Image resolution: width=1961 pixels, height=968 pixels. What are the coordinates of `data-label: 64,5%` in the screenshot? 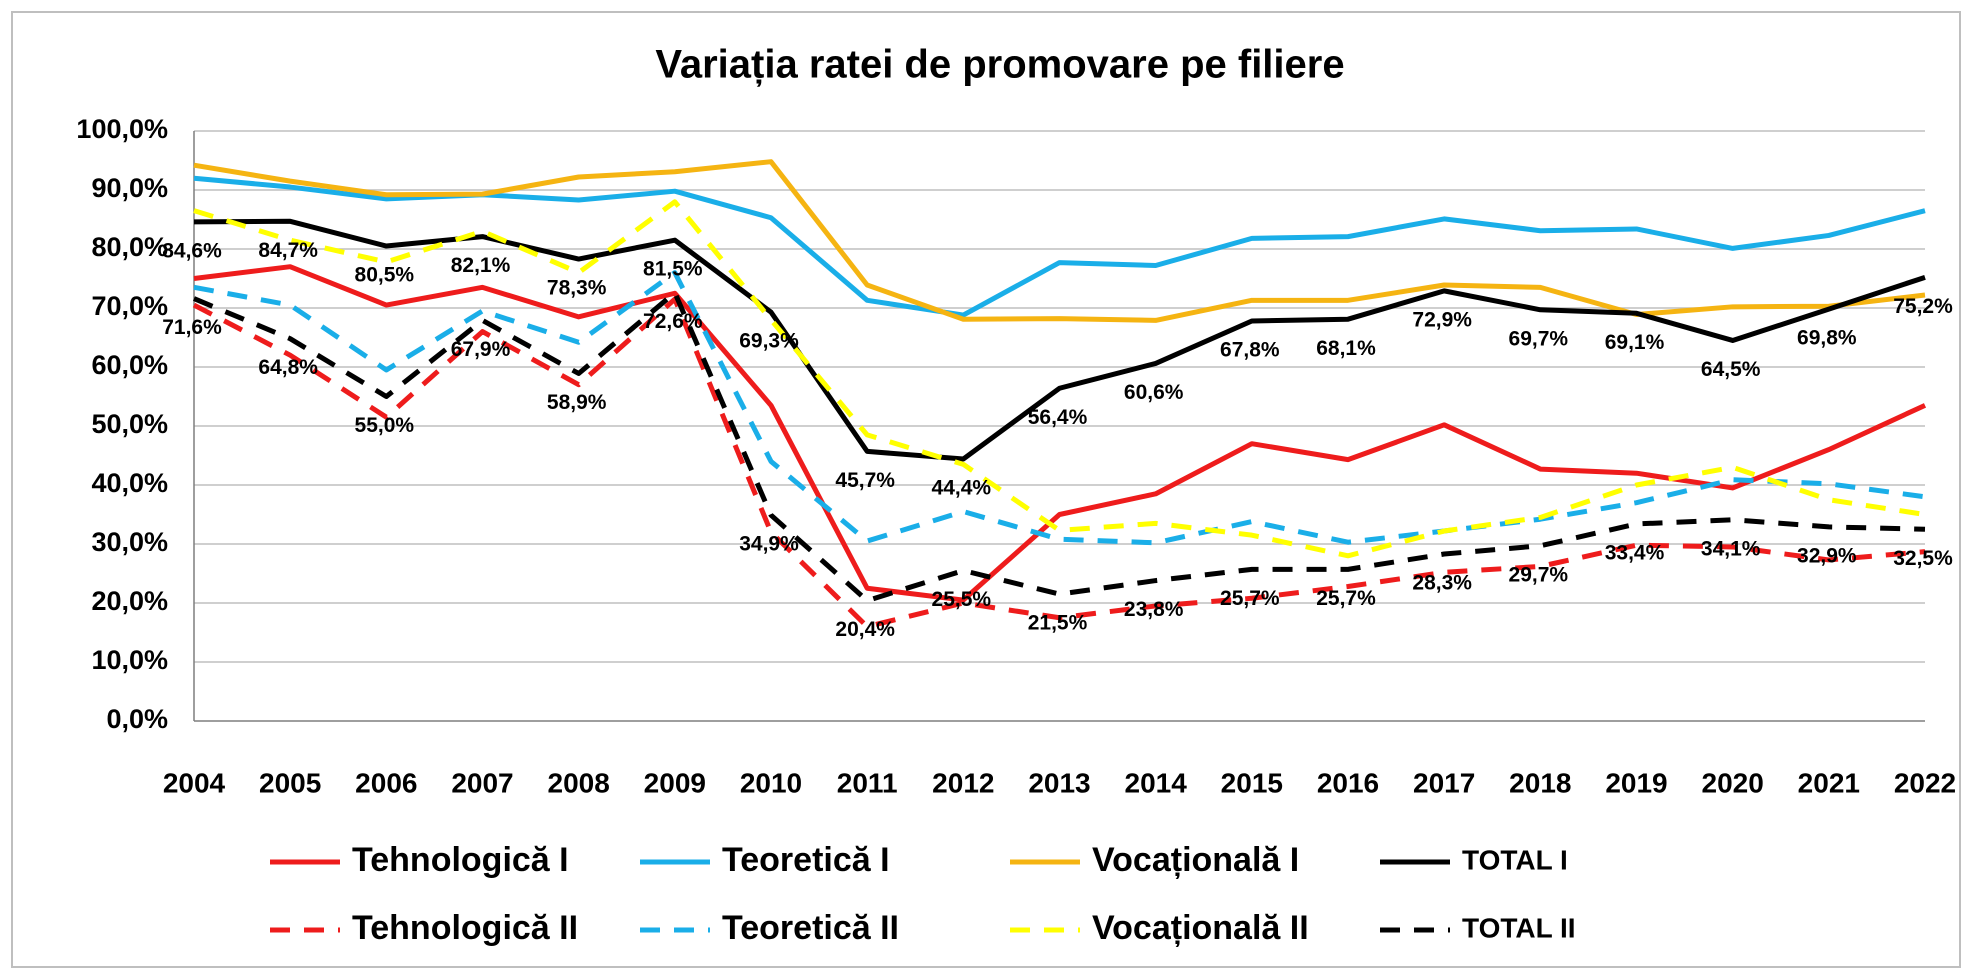 It's located at (1731, 369).